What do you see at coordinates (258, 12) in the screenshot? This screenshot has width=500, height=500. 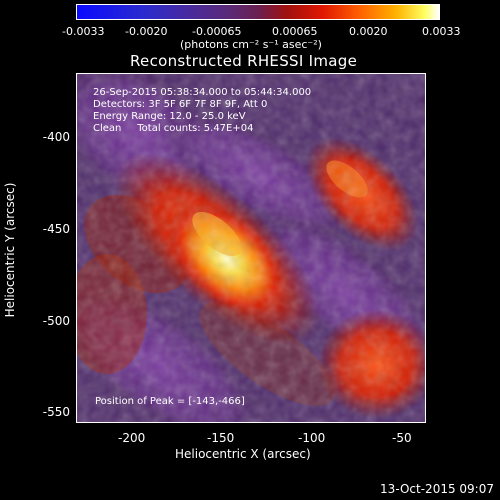 I see `colorbar` at bounding box center [258, 12].